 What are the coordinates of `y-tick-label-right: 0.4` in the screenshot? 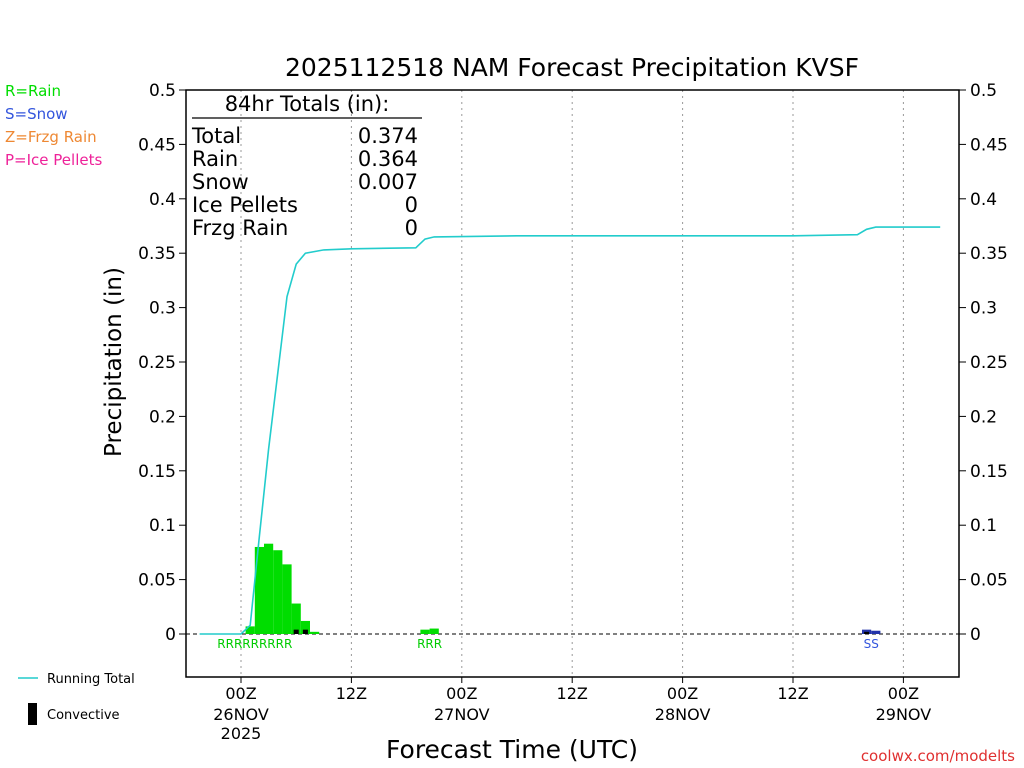 It's located at (983, 200).